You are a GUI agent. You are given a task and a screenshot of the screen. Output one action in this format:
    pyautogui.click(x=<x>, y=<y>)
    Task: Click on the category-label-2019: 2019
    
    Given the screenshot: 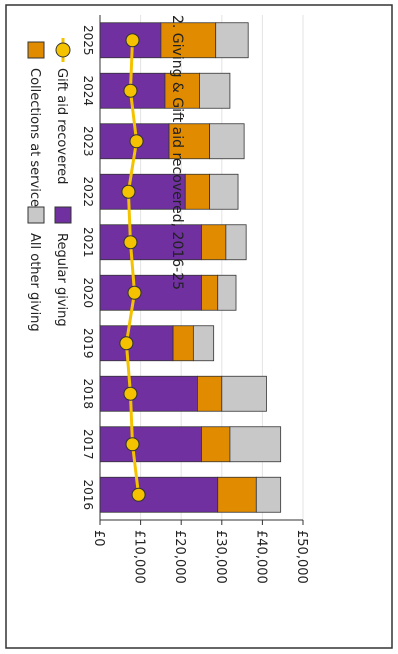 What is the action you would take?
    pyautogui.click(x=88, y=343)
    